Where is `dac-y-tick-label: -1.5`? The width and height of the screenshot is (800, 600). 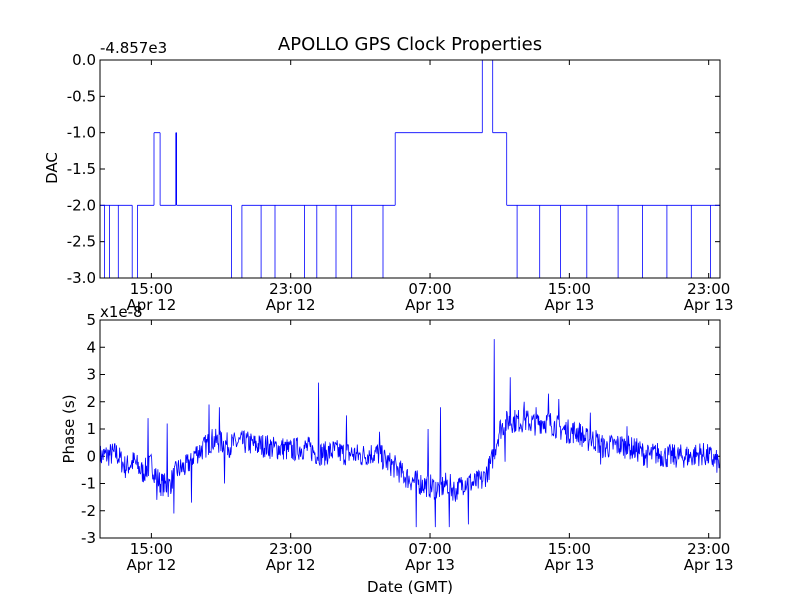
dac-y-tick-label: -1.5 is located at coordinates (81, 169).